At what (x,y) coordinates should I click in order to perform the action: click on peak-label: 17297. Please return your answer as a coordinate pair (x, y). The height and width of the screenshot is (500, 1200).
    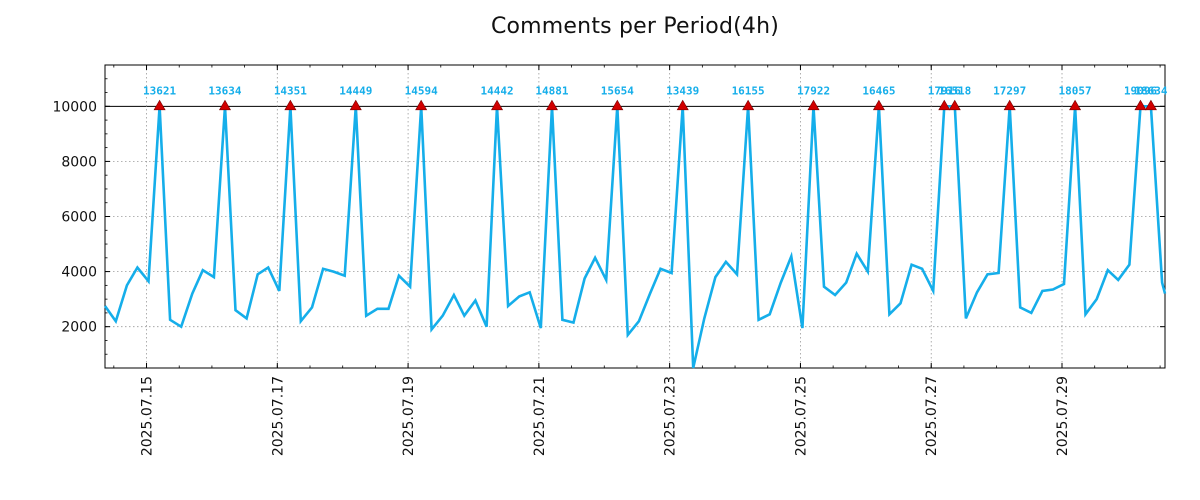
    Looking at the image, I should click on (1009, 90).